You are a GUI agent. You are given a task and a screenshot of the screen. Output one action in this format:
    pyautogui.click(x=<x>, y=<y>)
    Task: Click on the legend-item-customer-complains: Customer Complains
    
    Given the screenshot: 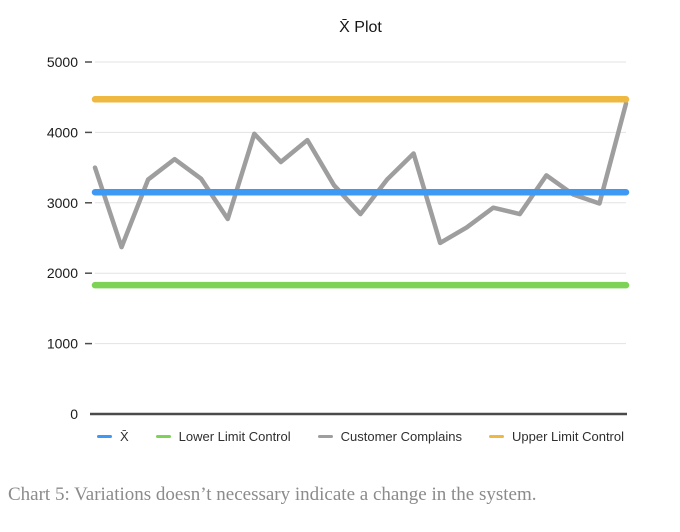 What is the action you would take?
    pyautogui.click(x=390, y=436)
    